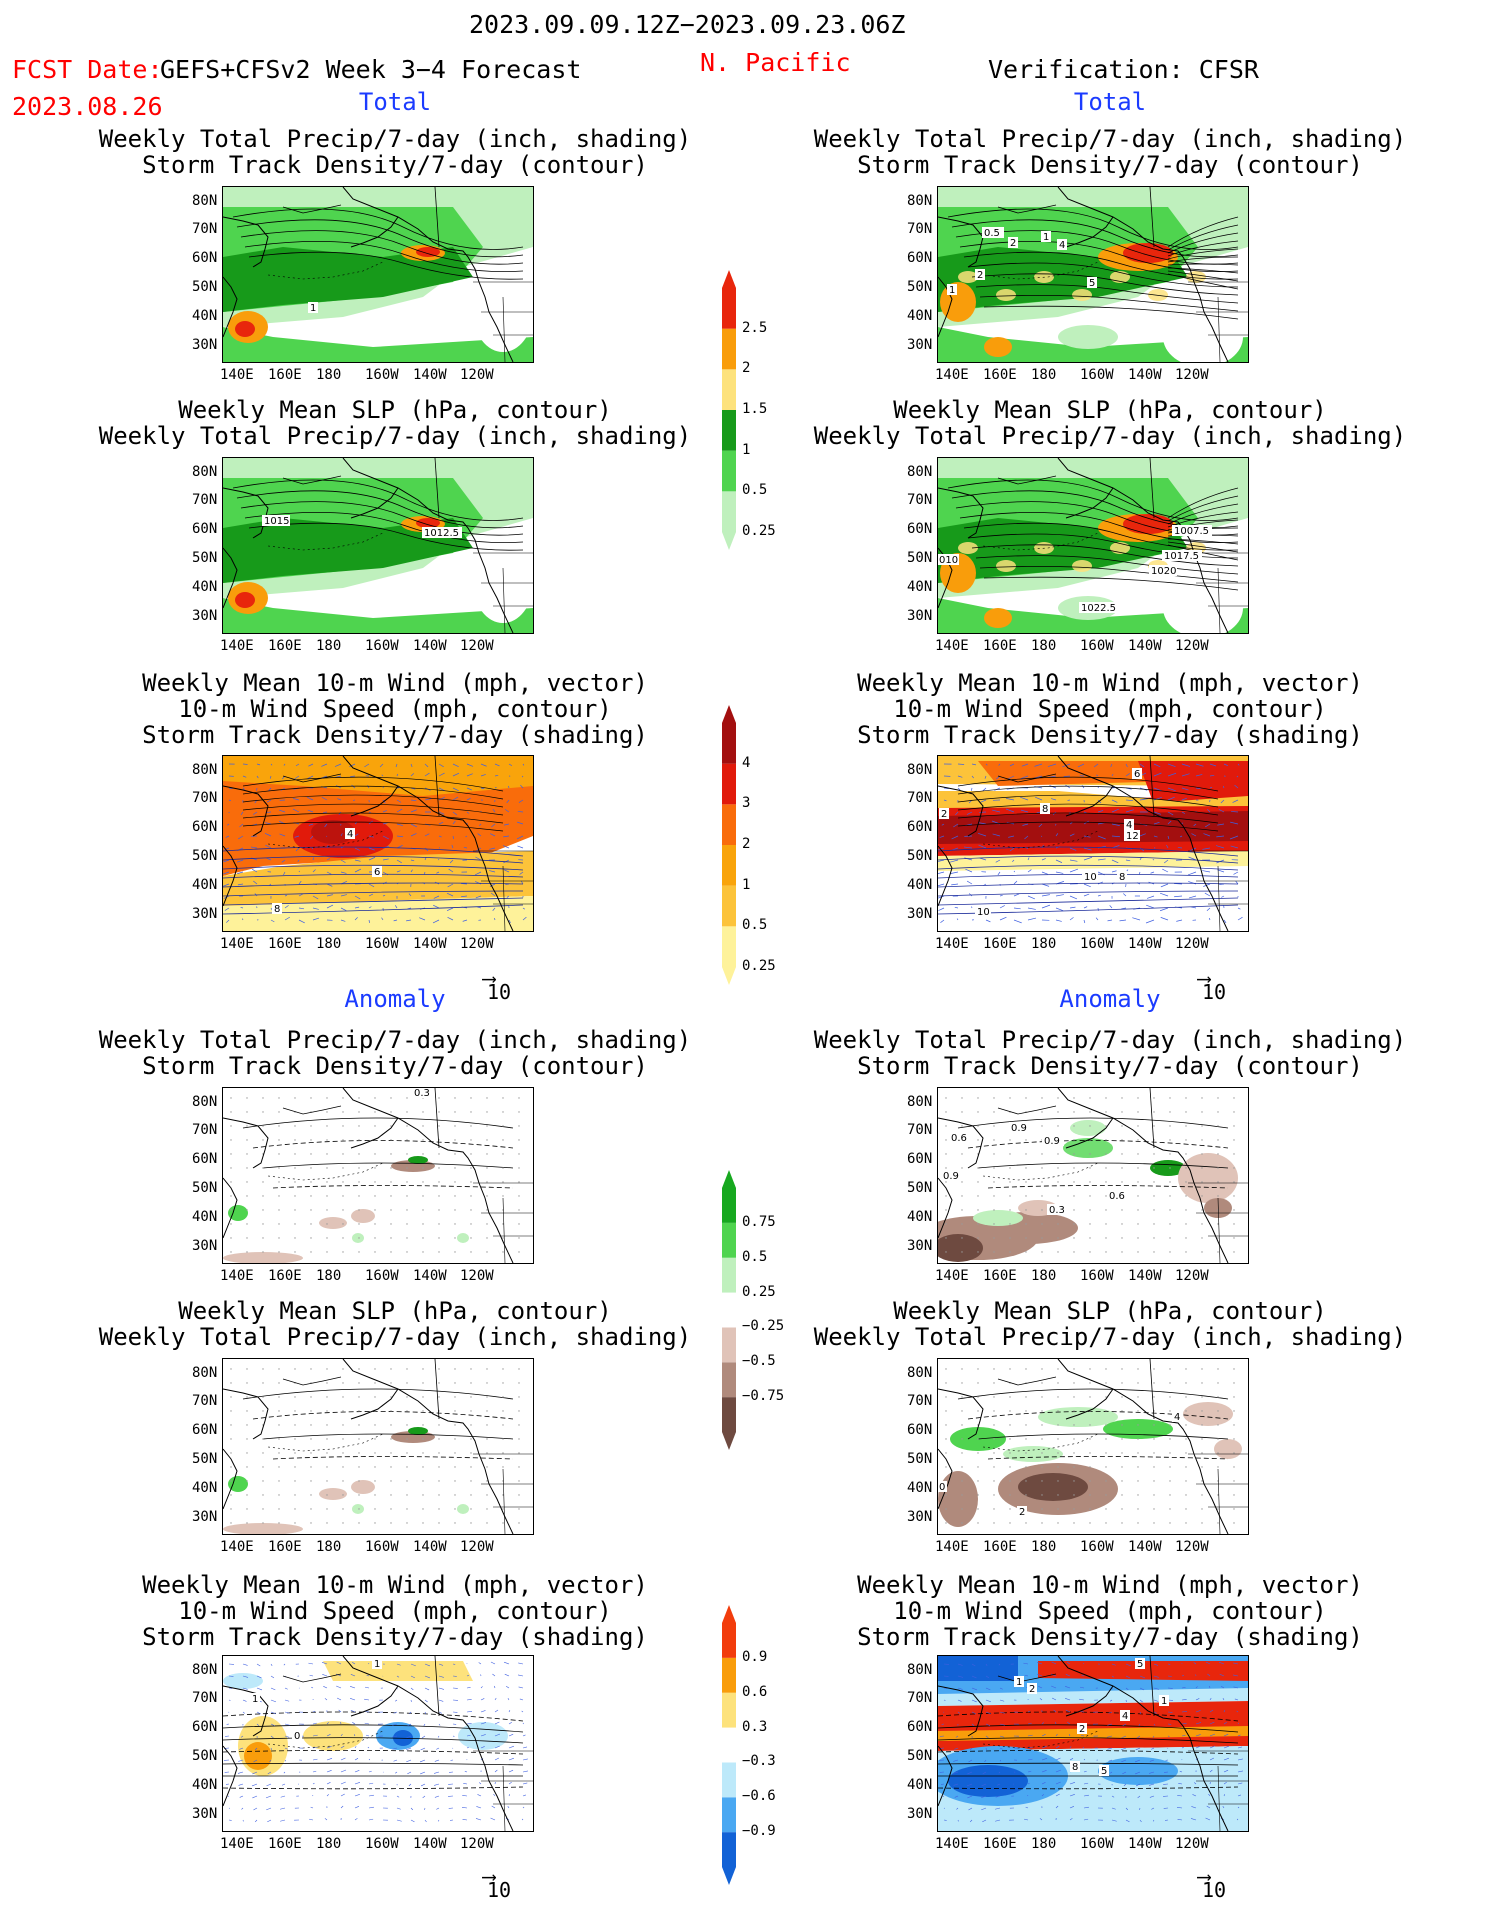 This screenshot has width=1487, height=1925. What do you see at coordinates (759, 1831) in the screenshot?
I see `colorbar-label: −0.9` at bounding box center [759, 1831].